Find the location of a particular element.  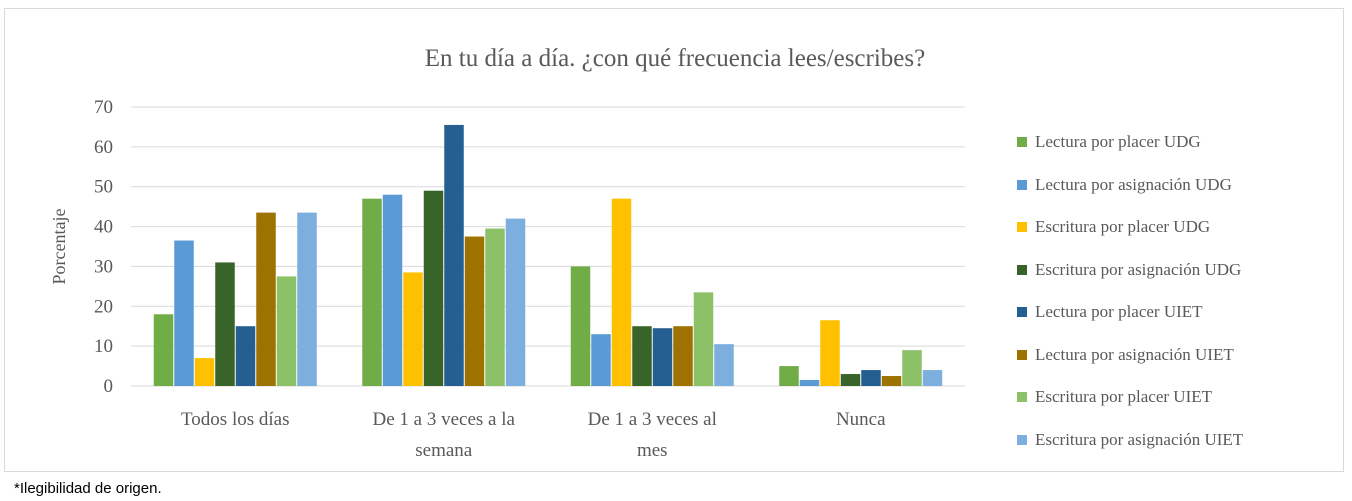

x-category-label: semana is located at coordinates (444, 450).